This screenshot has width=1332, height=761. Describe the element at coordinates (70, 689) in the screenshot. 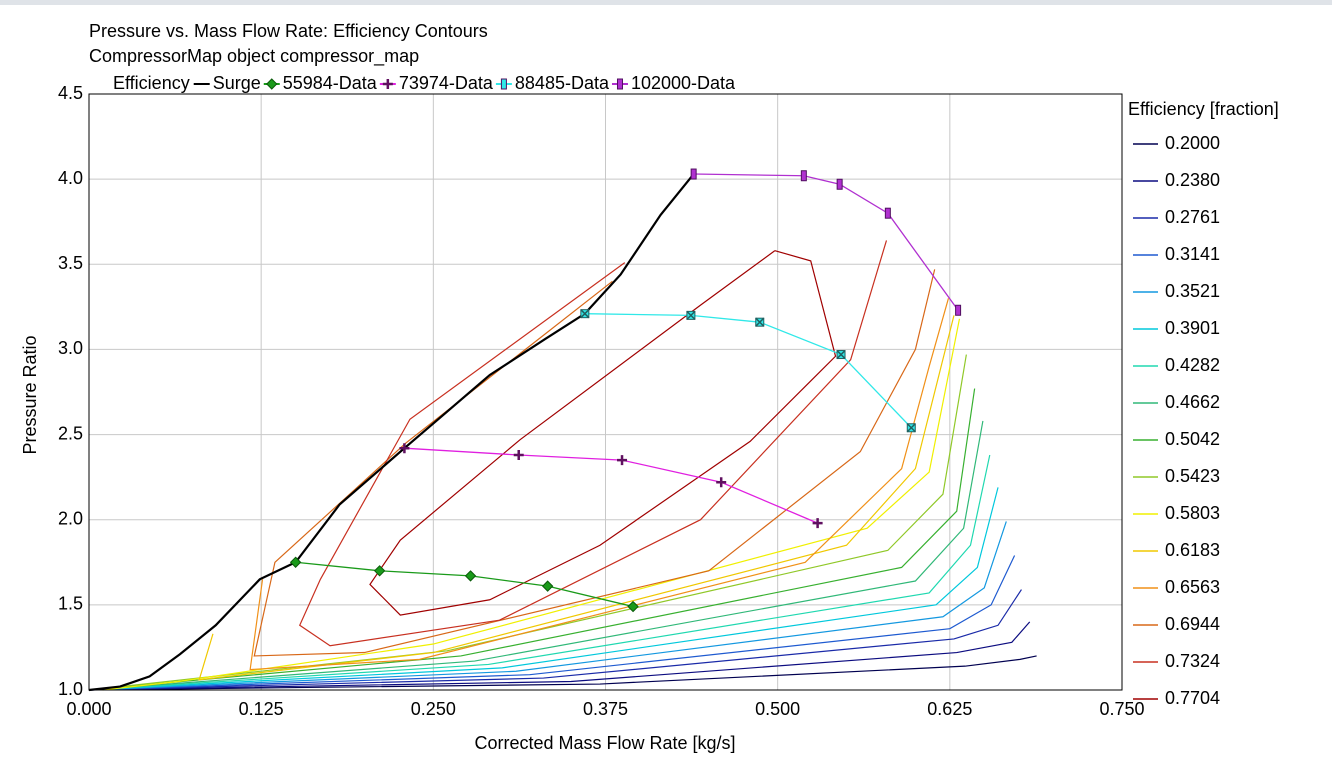

I see `y-tick-label: 1.0` at that location.